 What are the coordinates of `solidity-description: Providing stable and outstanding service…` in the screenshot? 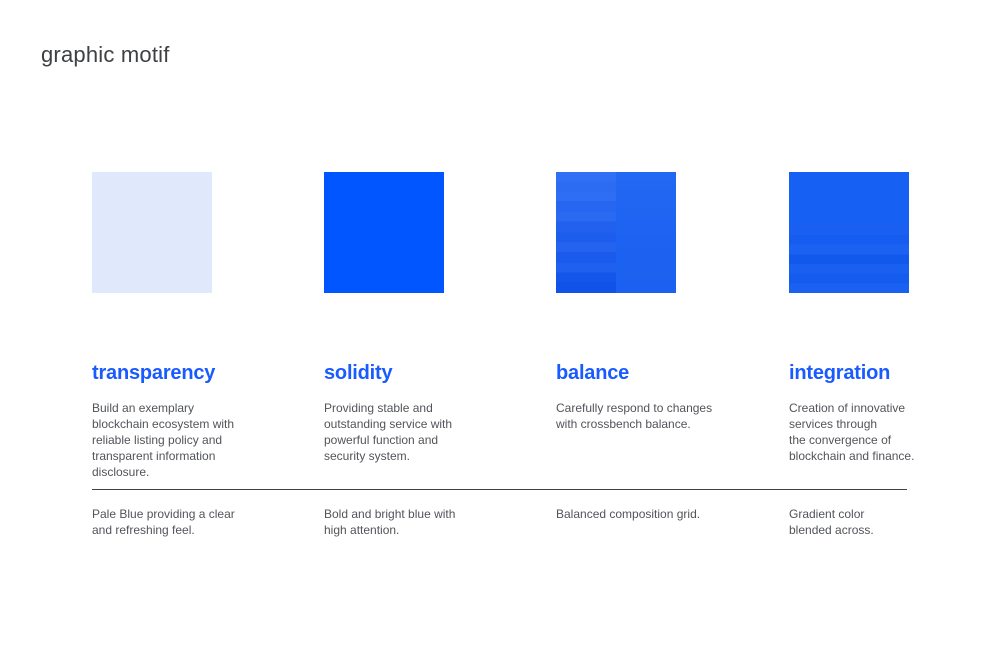 It's located at (388, 432).